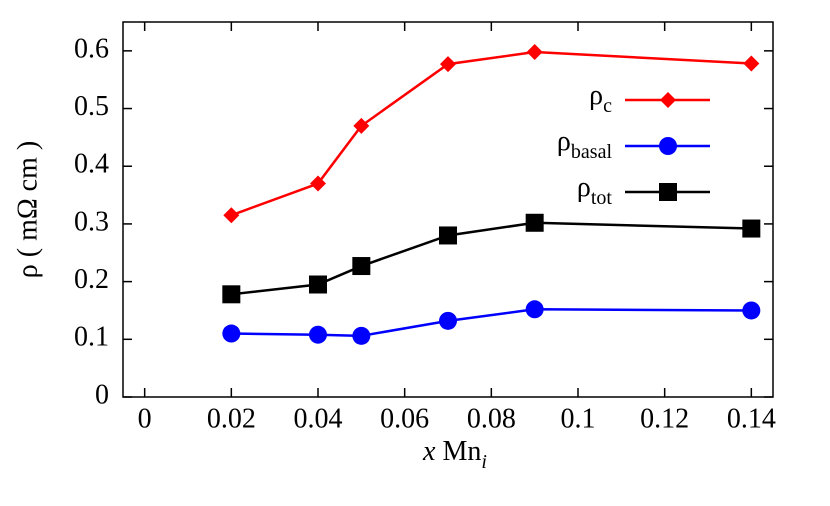 This screenshot has width=830, height=506. What do you see at coordinates (664, 418) in the screenshot?
I see `x-tick-label: 0.12` at bounding box center [664, 418].